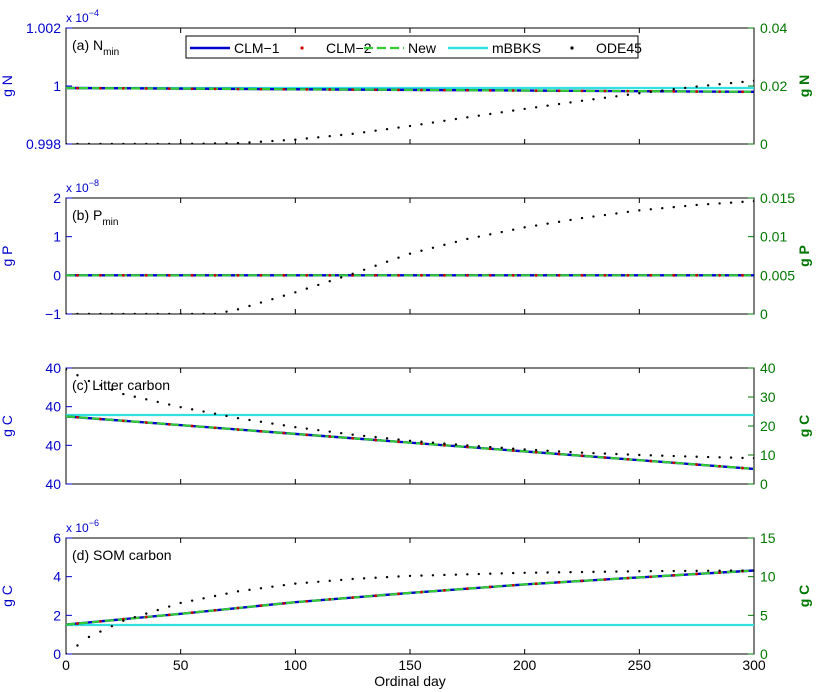 The width and height of the screenshot is (824, 692). I want to click on left-tick-label: 0.998, so click(43, 144).